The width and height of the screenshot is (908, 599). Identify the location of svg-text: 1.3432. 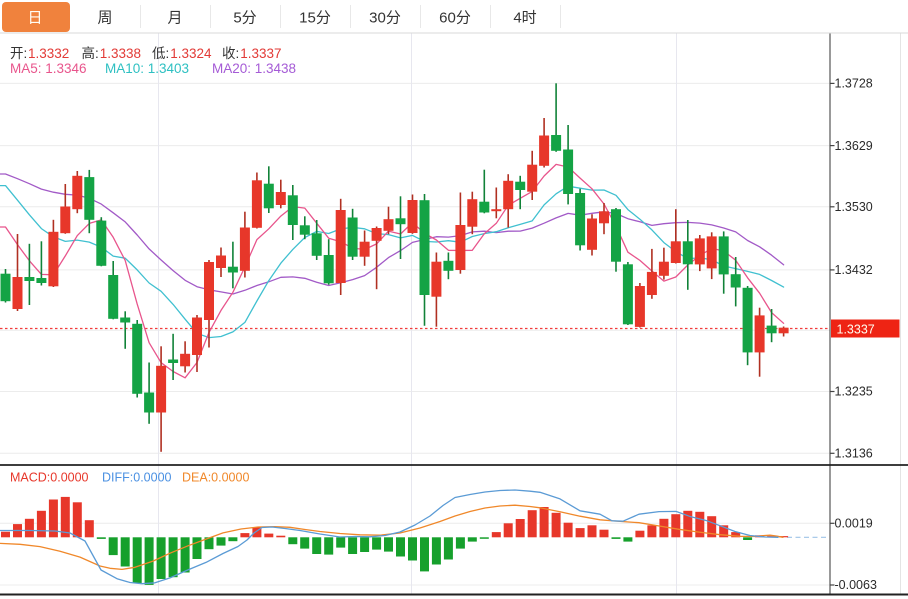
(854, 270).